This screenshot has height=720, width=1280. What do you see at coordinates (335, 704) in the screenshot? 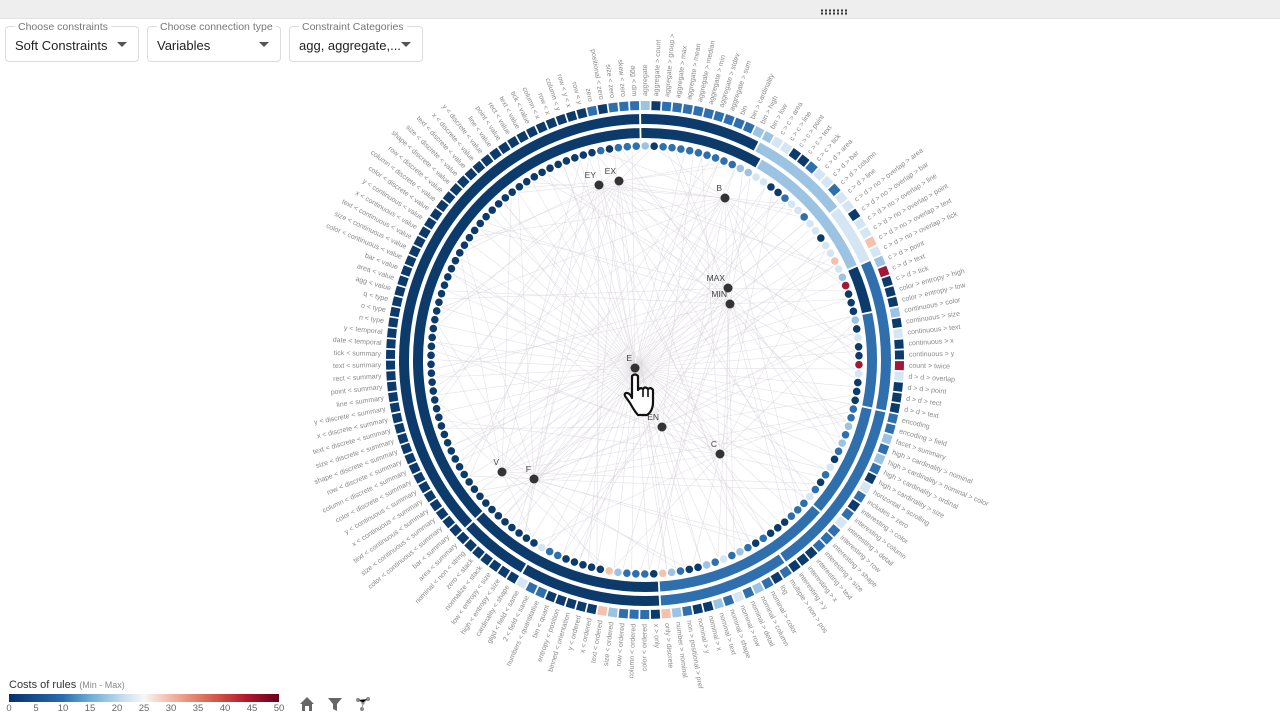
I see `filter-icon` at bounding box center [335, 704].